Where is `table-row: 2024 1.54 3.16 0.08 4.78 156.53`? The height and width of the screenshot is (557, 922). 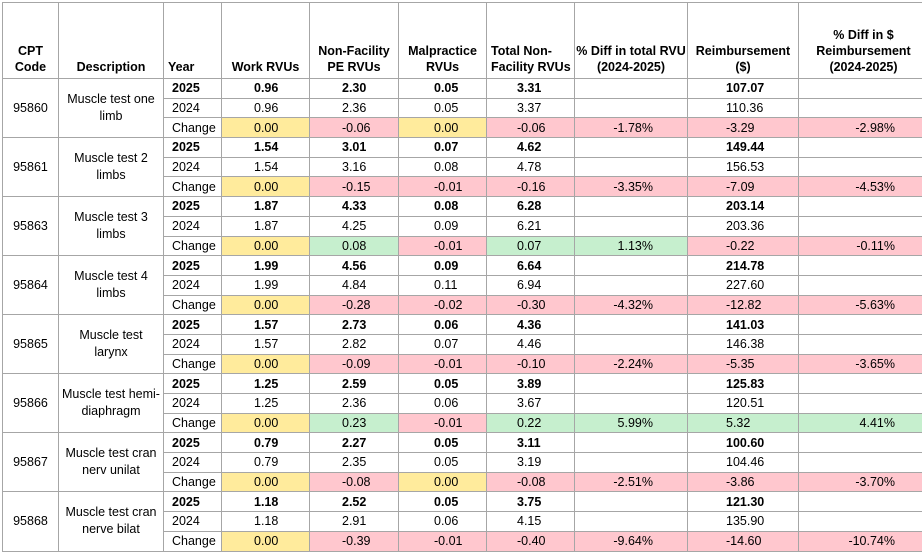
table-row: 2024 1.54 3.16 0.08 4.78 156.53 is located at coordinates (462, 167).